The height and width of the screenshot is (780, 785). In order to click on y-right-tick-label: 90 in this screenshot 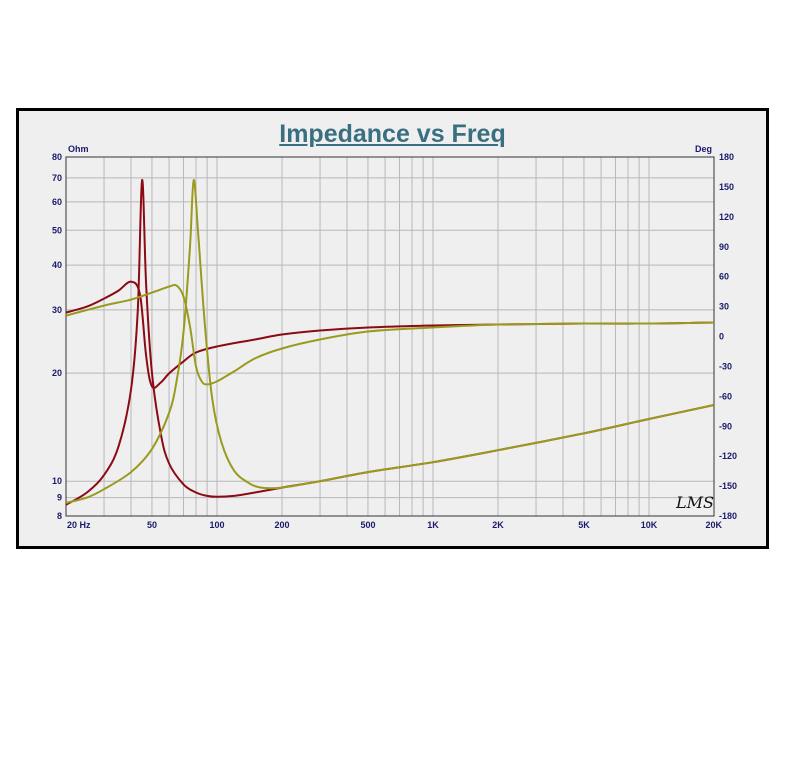, I will do `click(724, 247)`.